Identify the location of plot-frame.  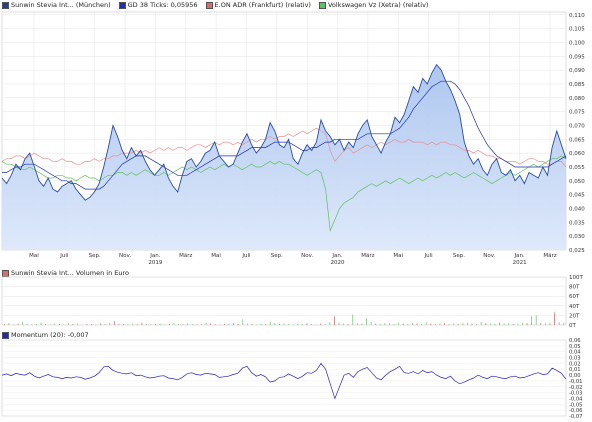
(284, 301).